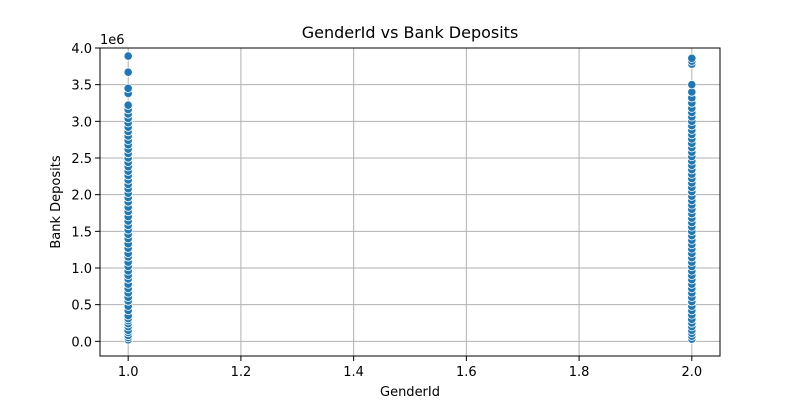 The height and width of the screenshot is (400, 800). I want to click on y-tick-label: 3.5, so click(81, 86).